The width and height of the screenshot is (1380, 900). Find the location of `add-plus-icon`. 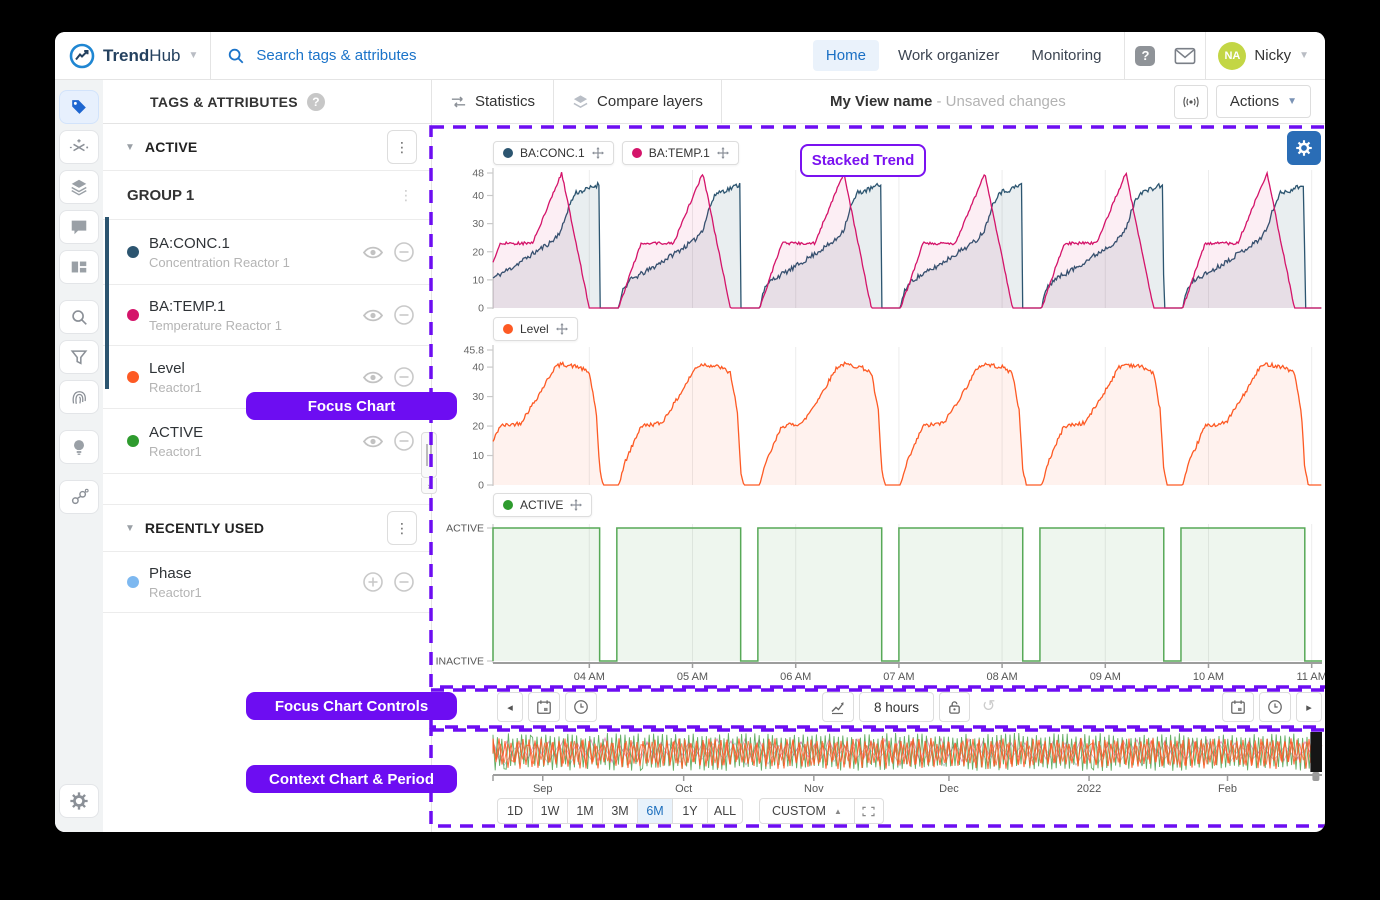

add-plus-icon is located at coordinates (373, 582).